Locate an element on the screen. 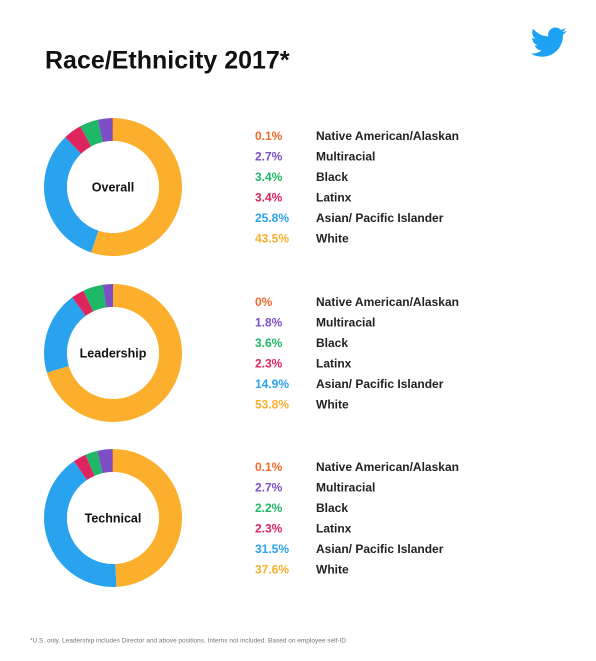 The height and width of the screenshot is (661, 596). legend-value: 25.8% is located at coordinates (272, 218).